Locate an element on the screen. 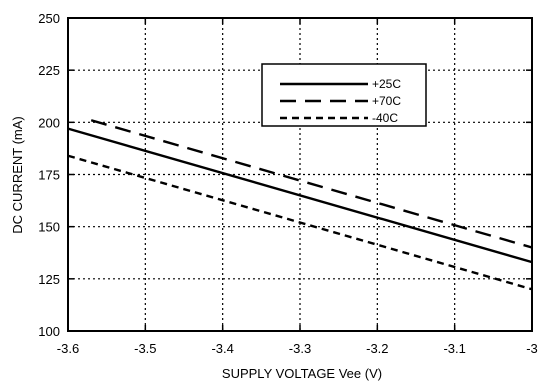 The image size is (540, 390). x-tick-label: -3.4 is located at coordinates (222, 348).